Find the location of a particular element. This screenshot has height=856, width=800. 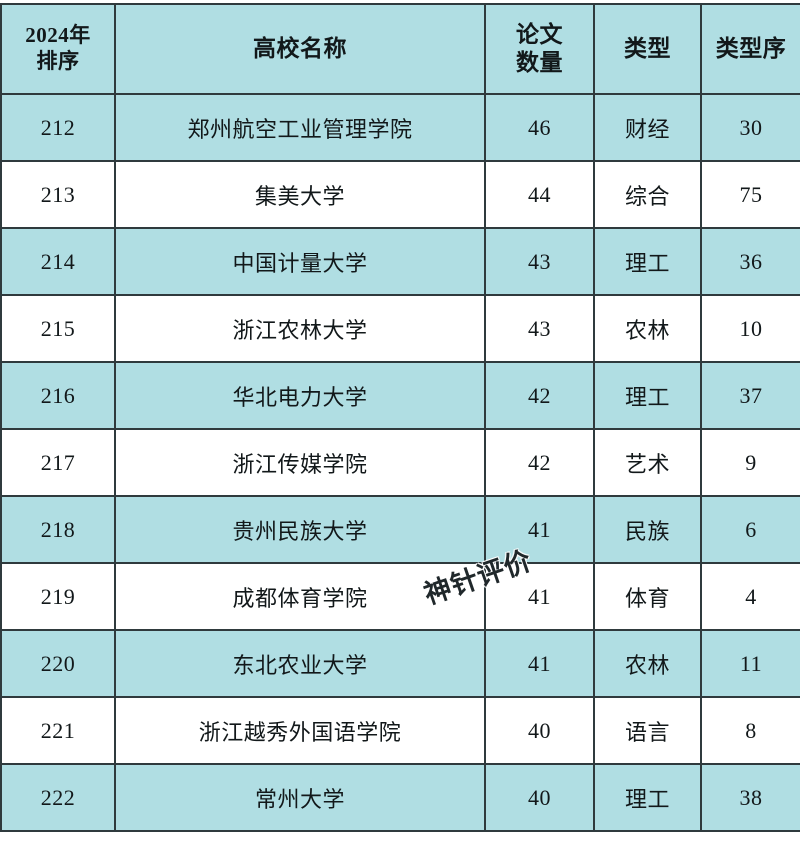

table-row: 218 贵州民族大学 41 民族 6 is located at coordinates (400, 529).